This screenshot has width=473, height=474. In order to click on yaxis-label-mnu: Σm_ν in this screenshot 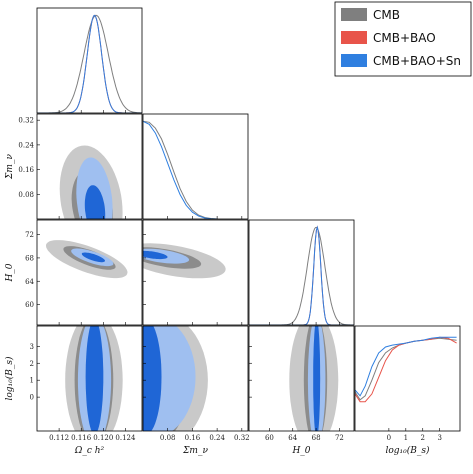, I will do `click(10, 167)`.